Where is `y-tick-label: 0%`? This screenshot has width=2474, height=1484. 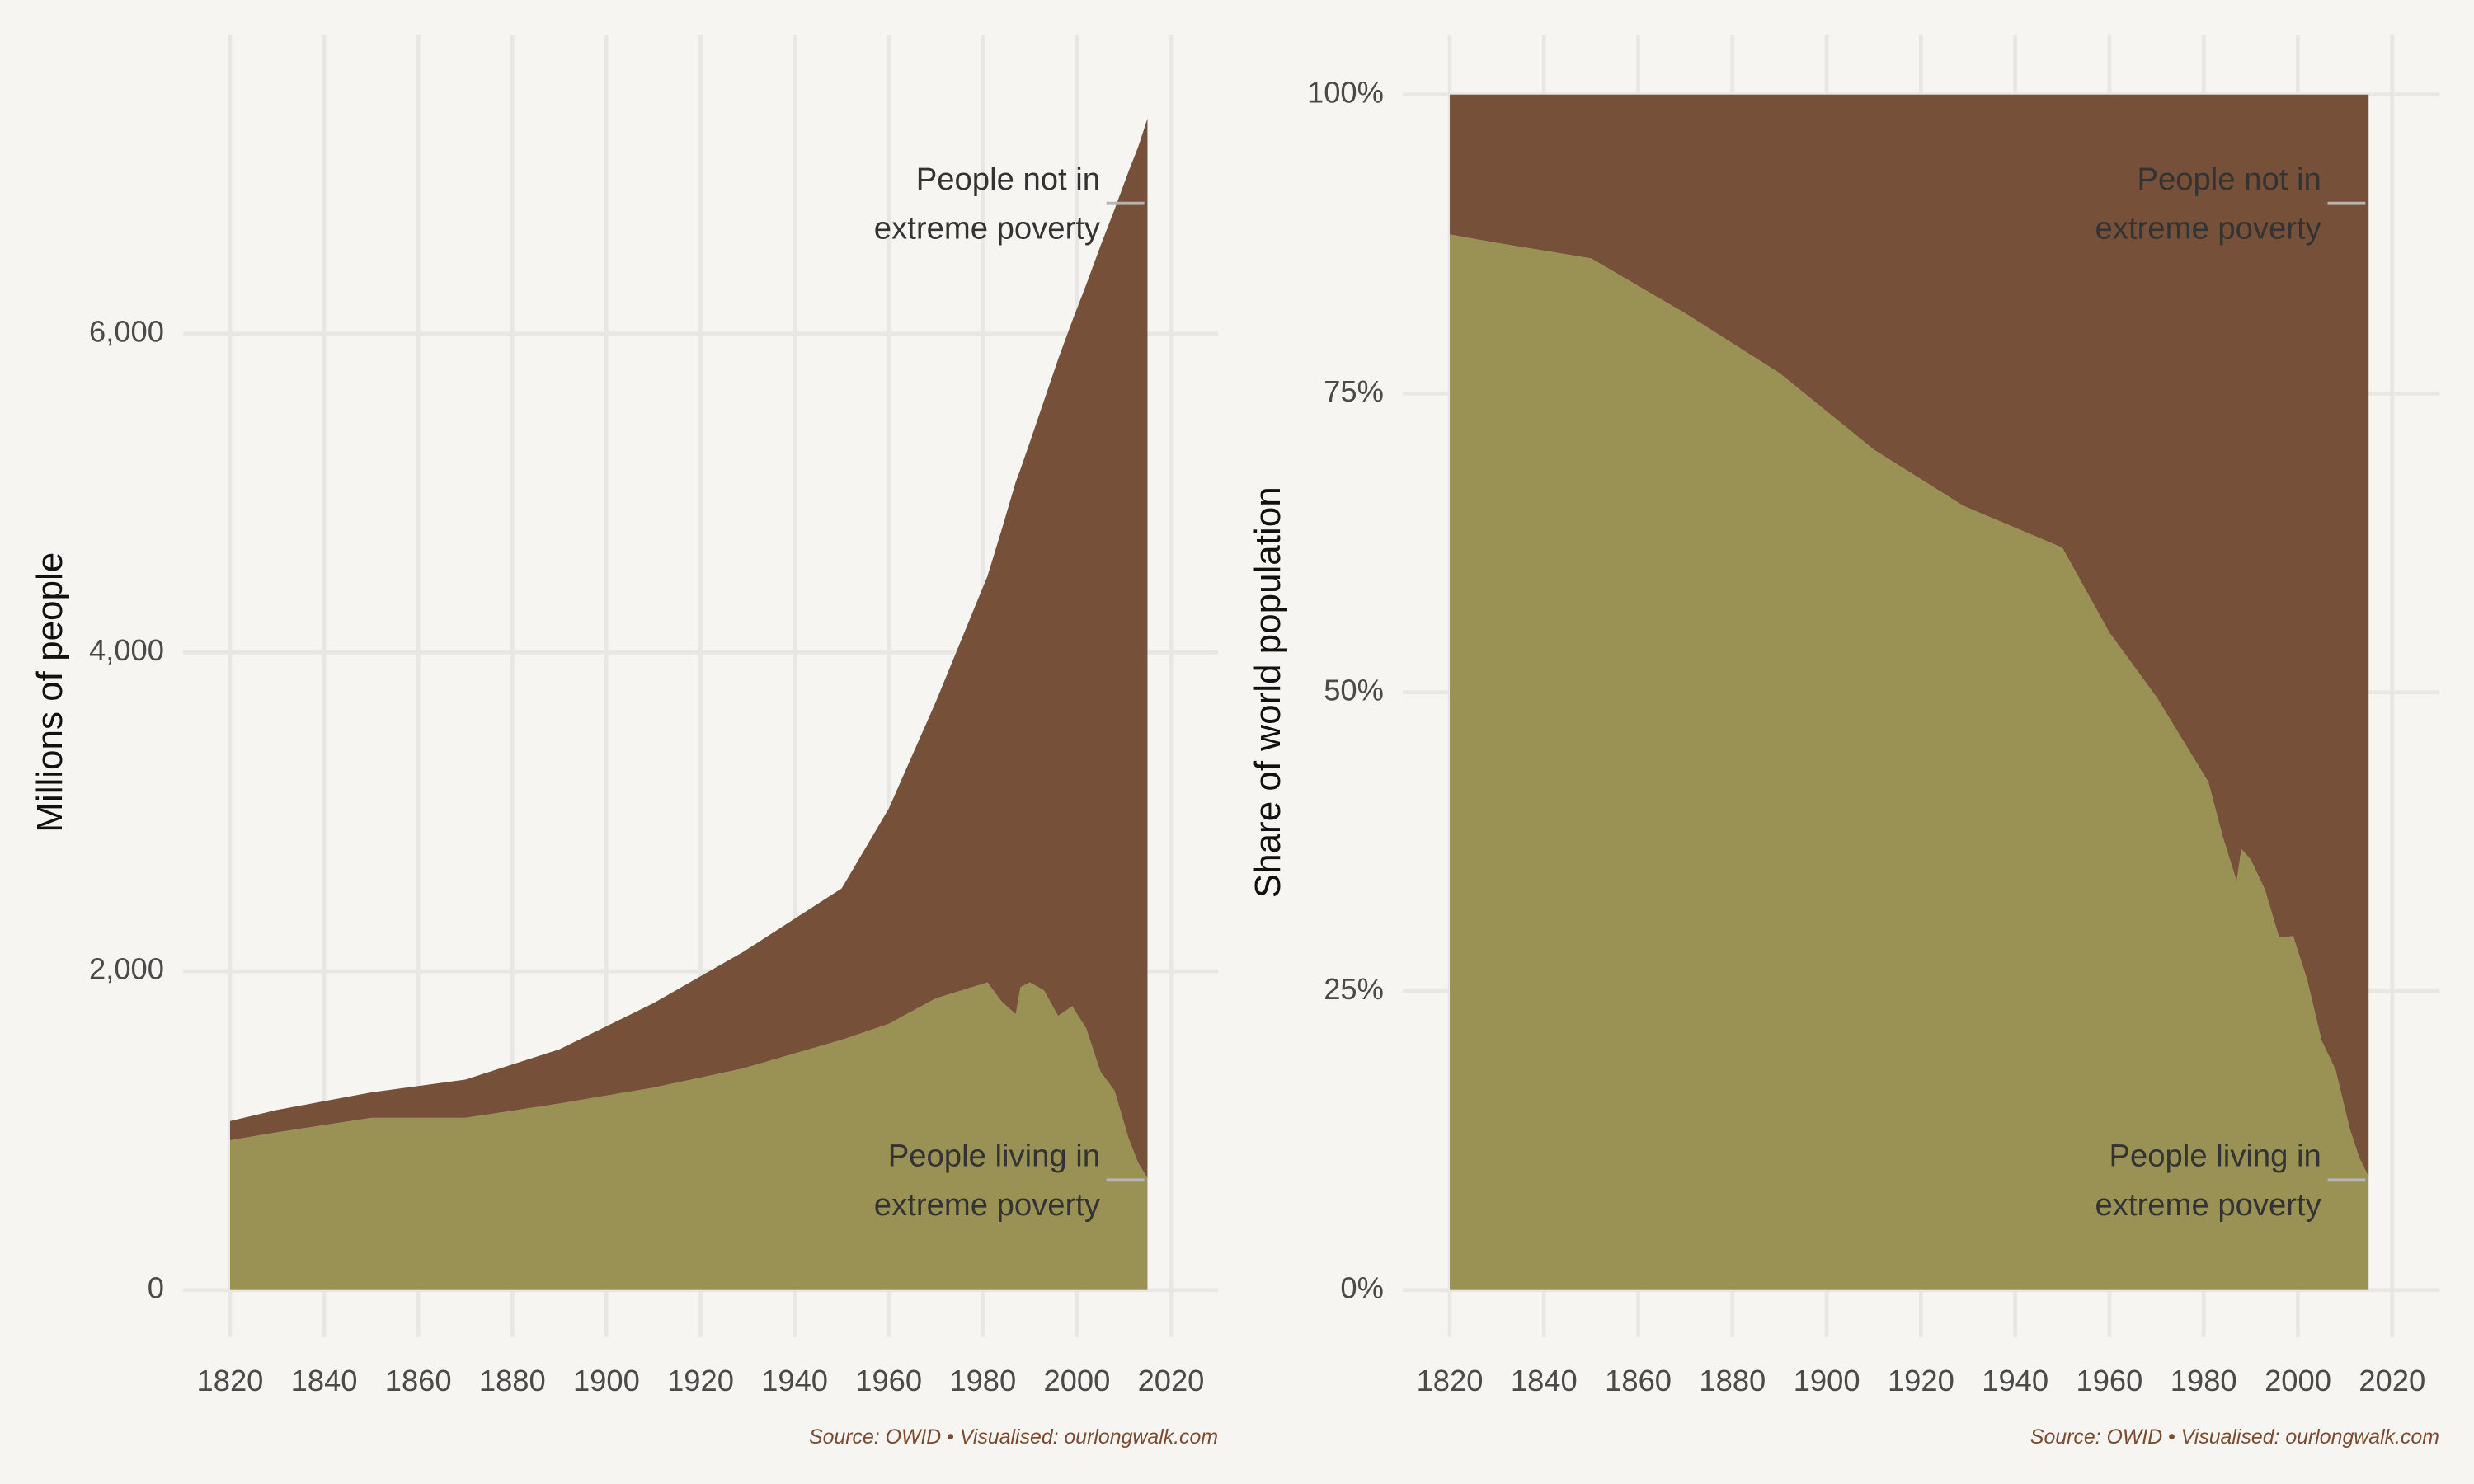
y-tick-label: 0% is located at coordinates (1362, 1287).